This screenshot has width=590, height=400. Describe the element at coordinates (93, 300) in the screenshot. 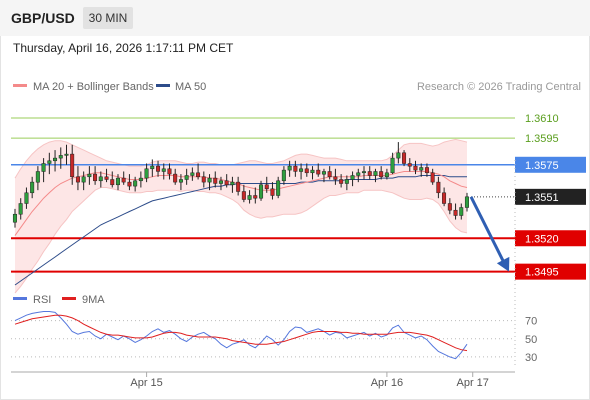

I see `ma9-legend-label: 9MA` at that location.